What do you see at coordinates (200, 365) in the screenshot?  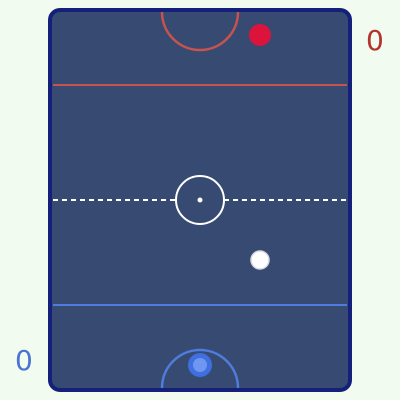 I see `blue-mallet-knob` at bounding box center [200, 365].